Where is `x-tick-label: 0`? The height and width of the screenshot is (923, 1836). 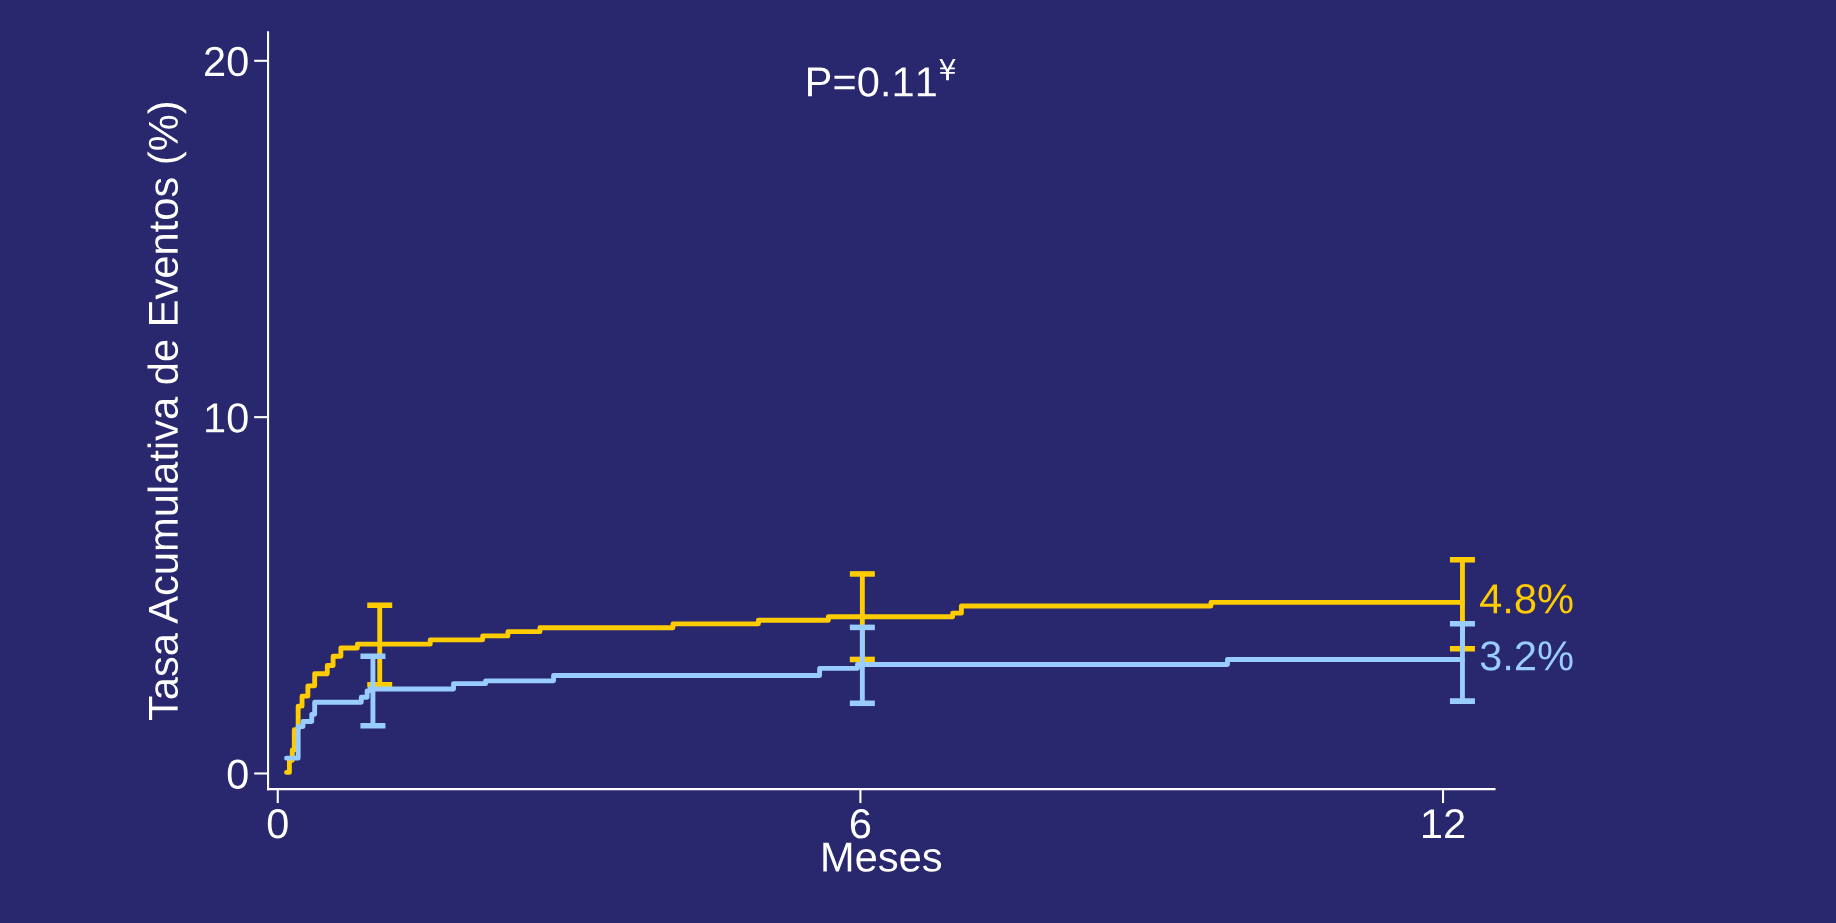 x-tick-label: 0 is located at coordinates (277, 824).